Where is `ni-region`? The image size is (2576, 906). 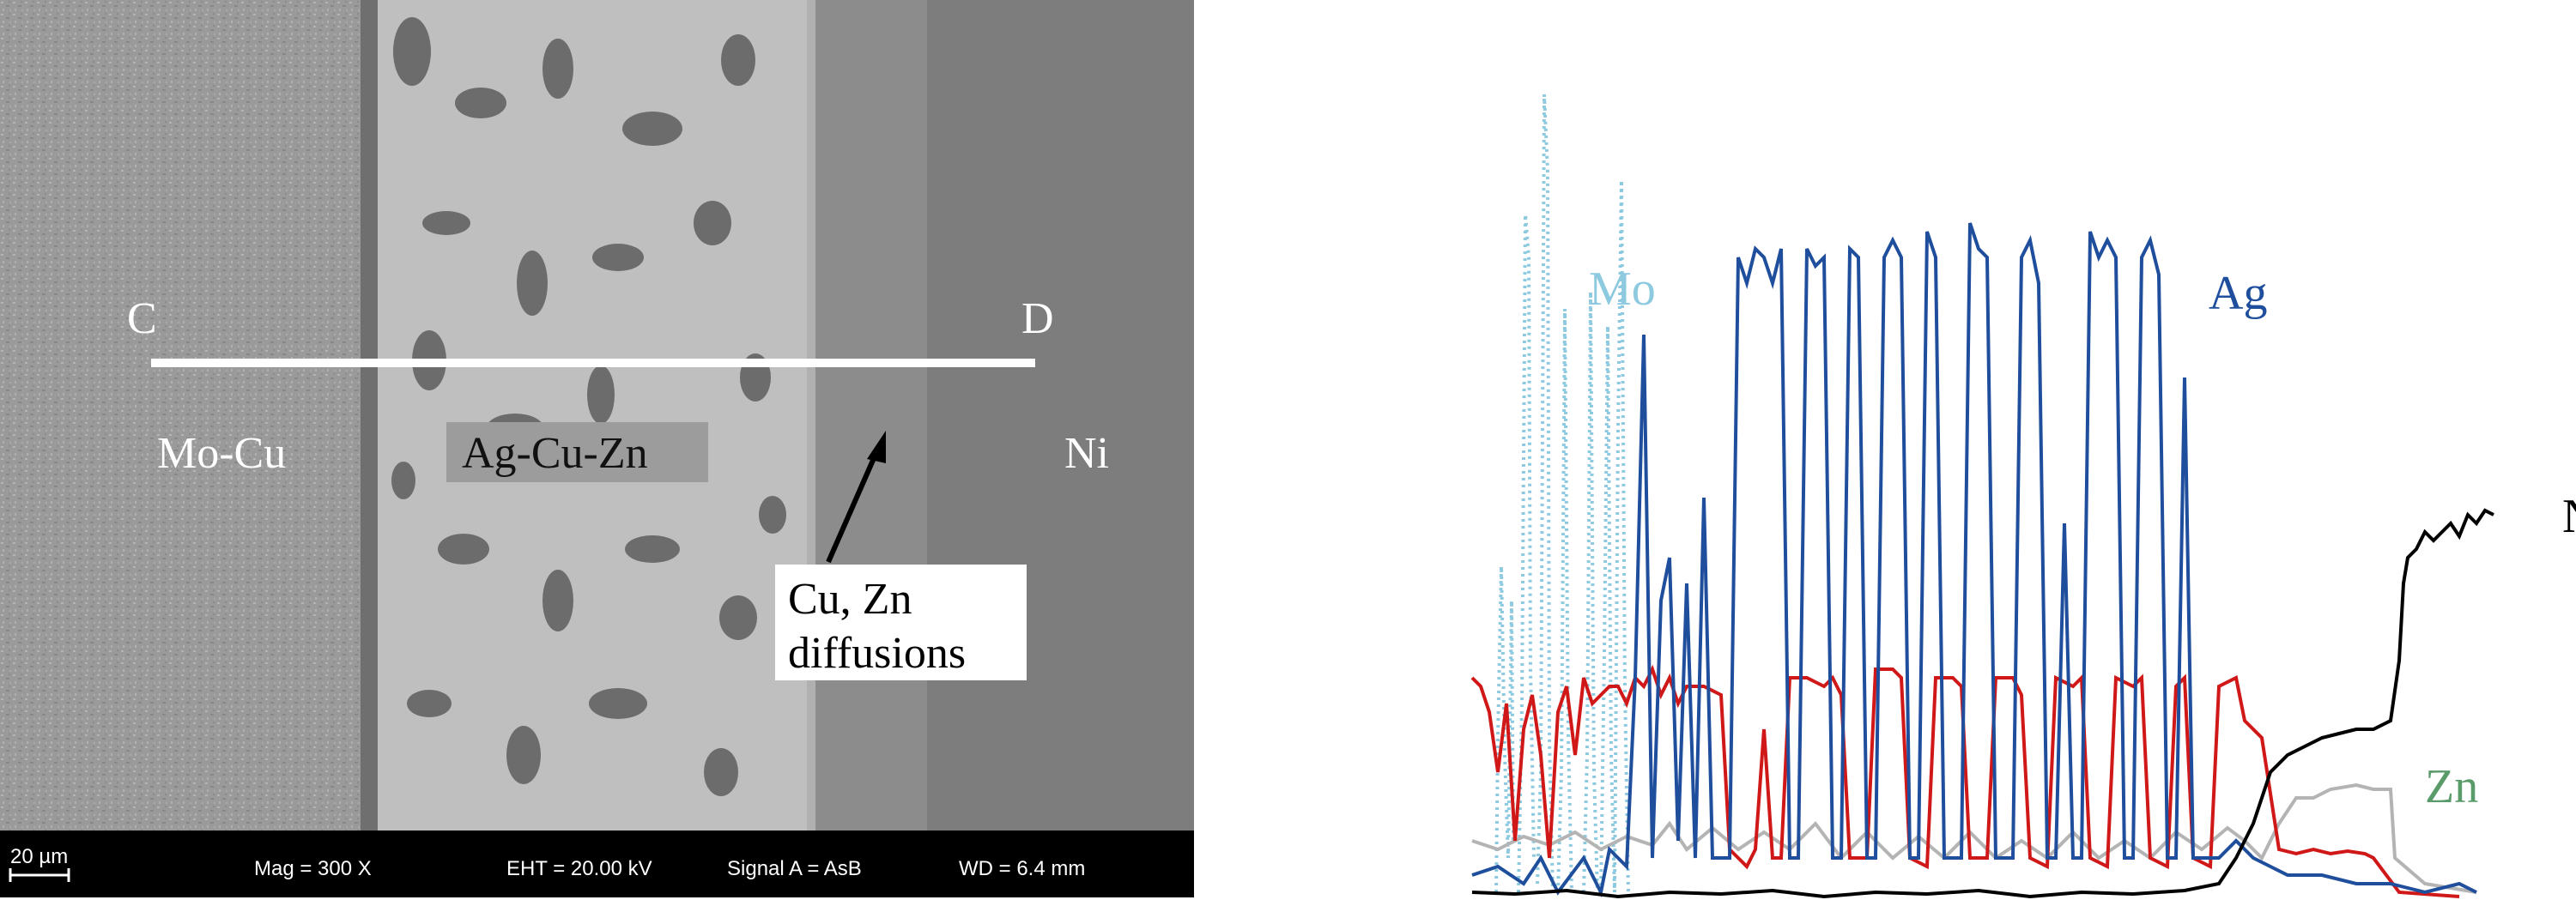 ni-region is located at coordinates (1060, 415).